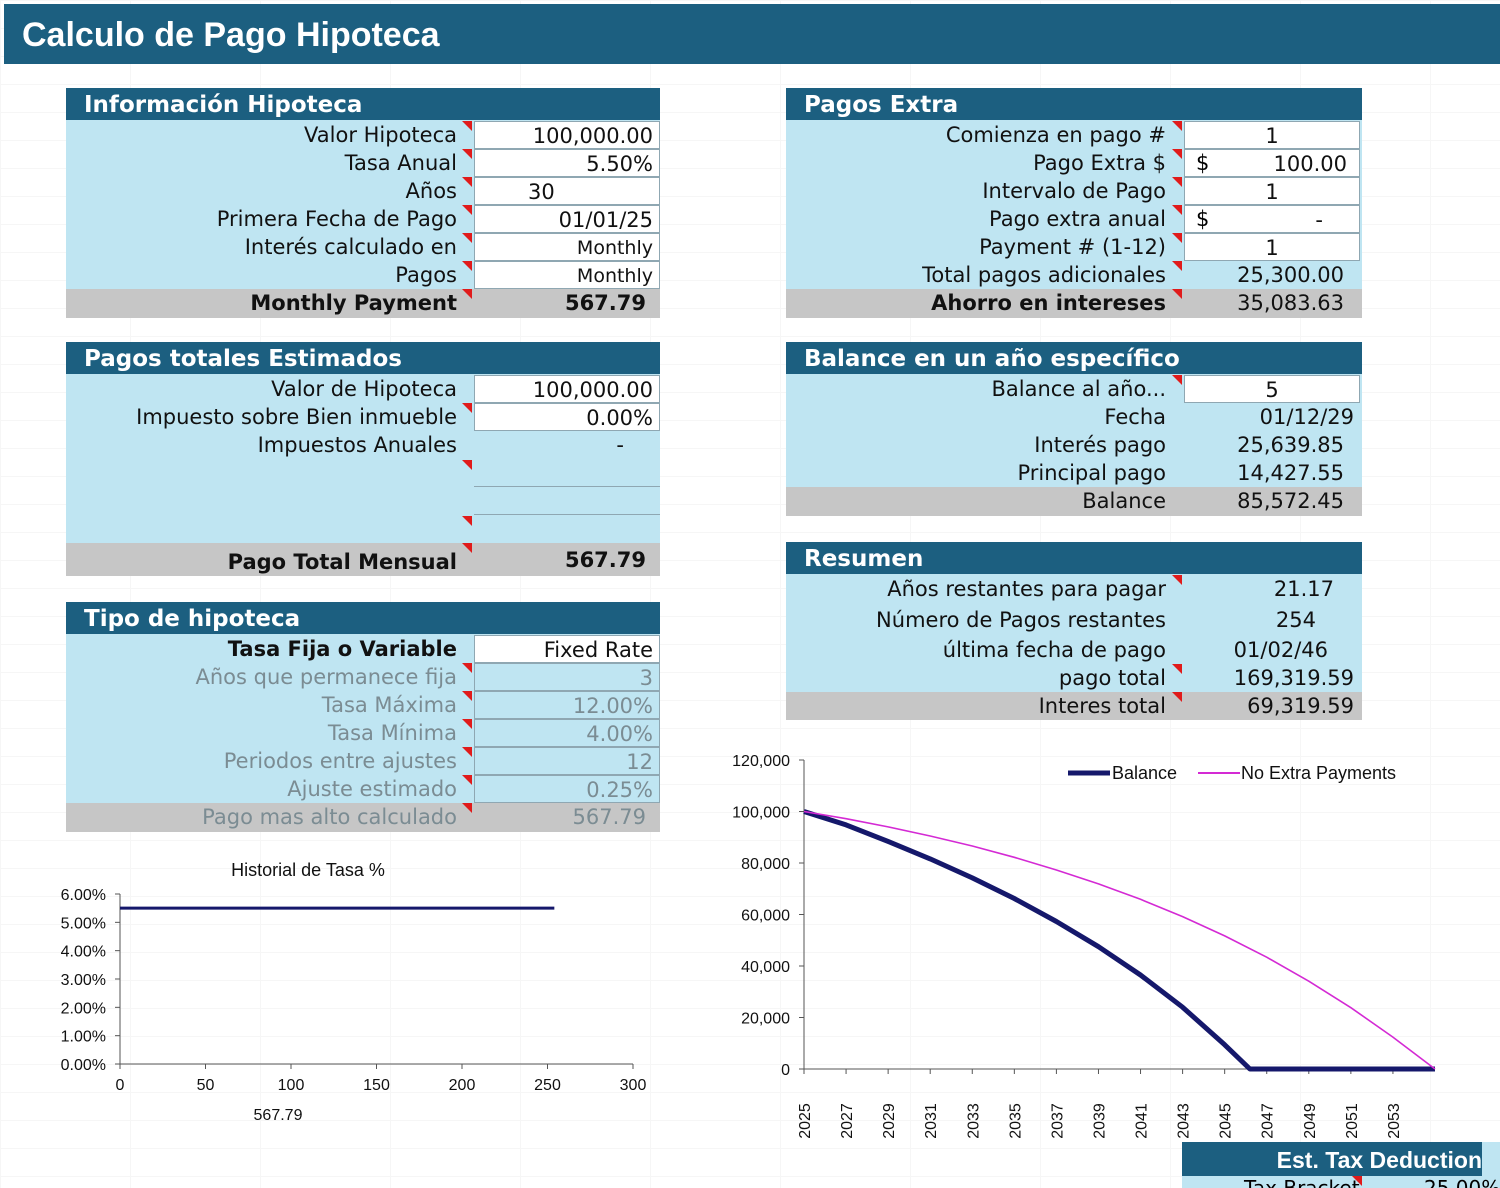 The image size is (1500, 1188). I want to click on rate-y-tick-label: 3.00%, so click(83, 980).